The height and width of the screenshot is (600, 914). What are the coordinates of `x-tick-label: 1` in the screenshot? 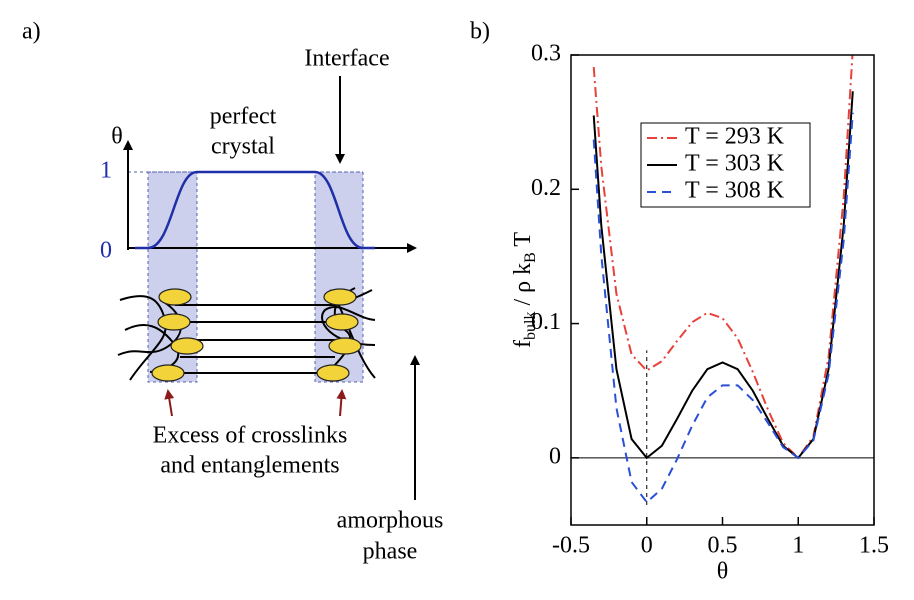 It's located at (798, 546).